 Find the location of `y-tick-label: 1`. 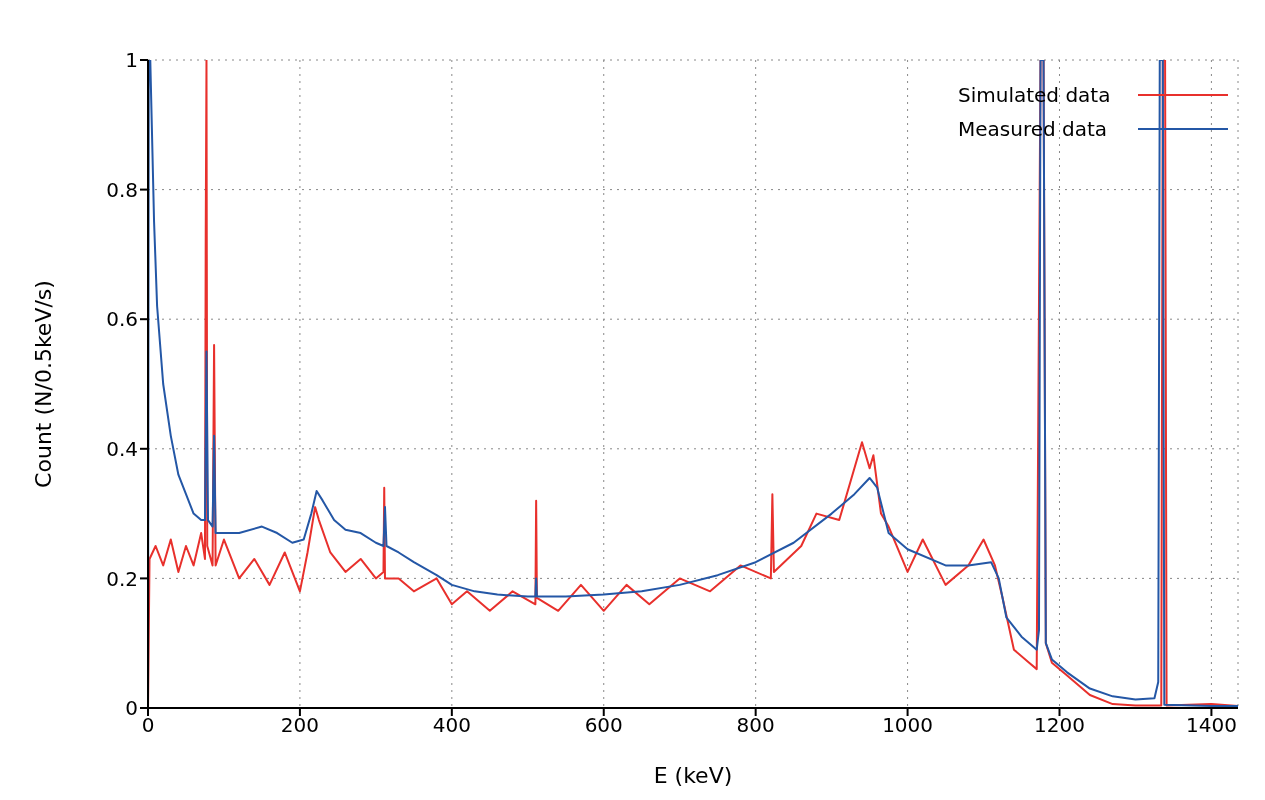

y-tick-label: 1 is located at coordinates (131, 60).